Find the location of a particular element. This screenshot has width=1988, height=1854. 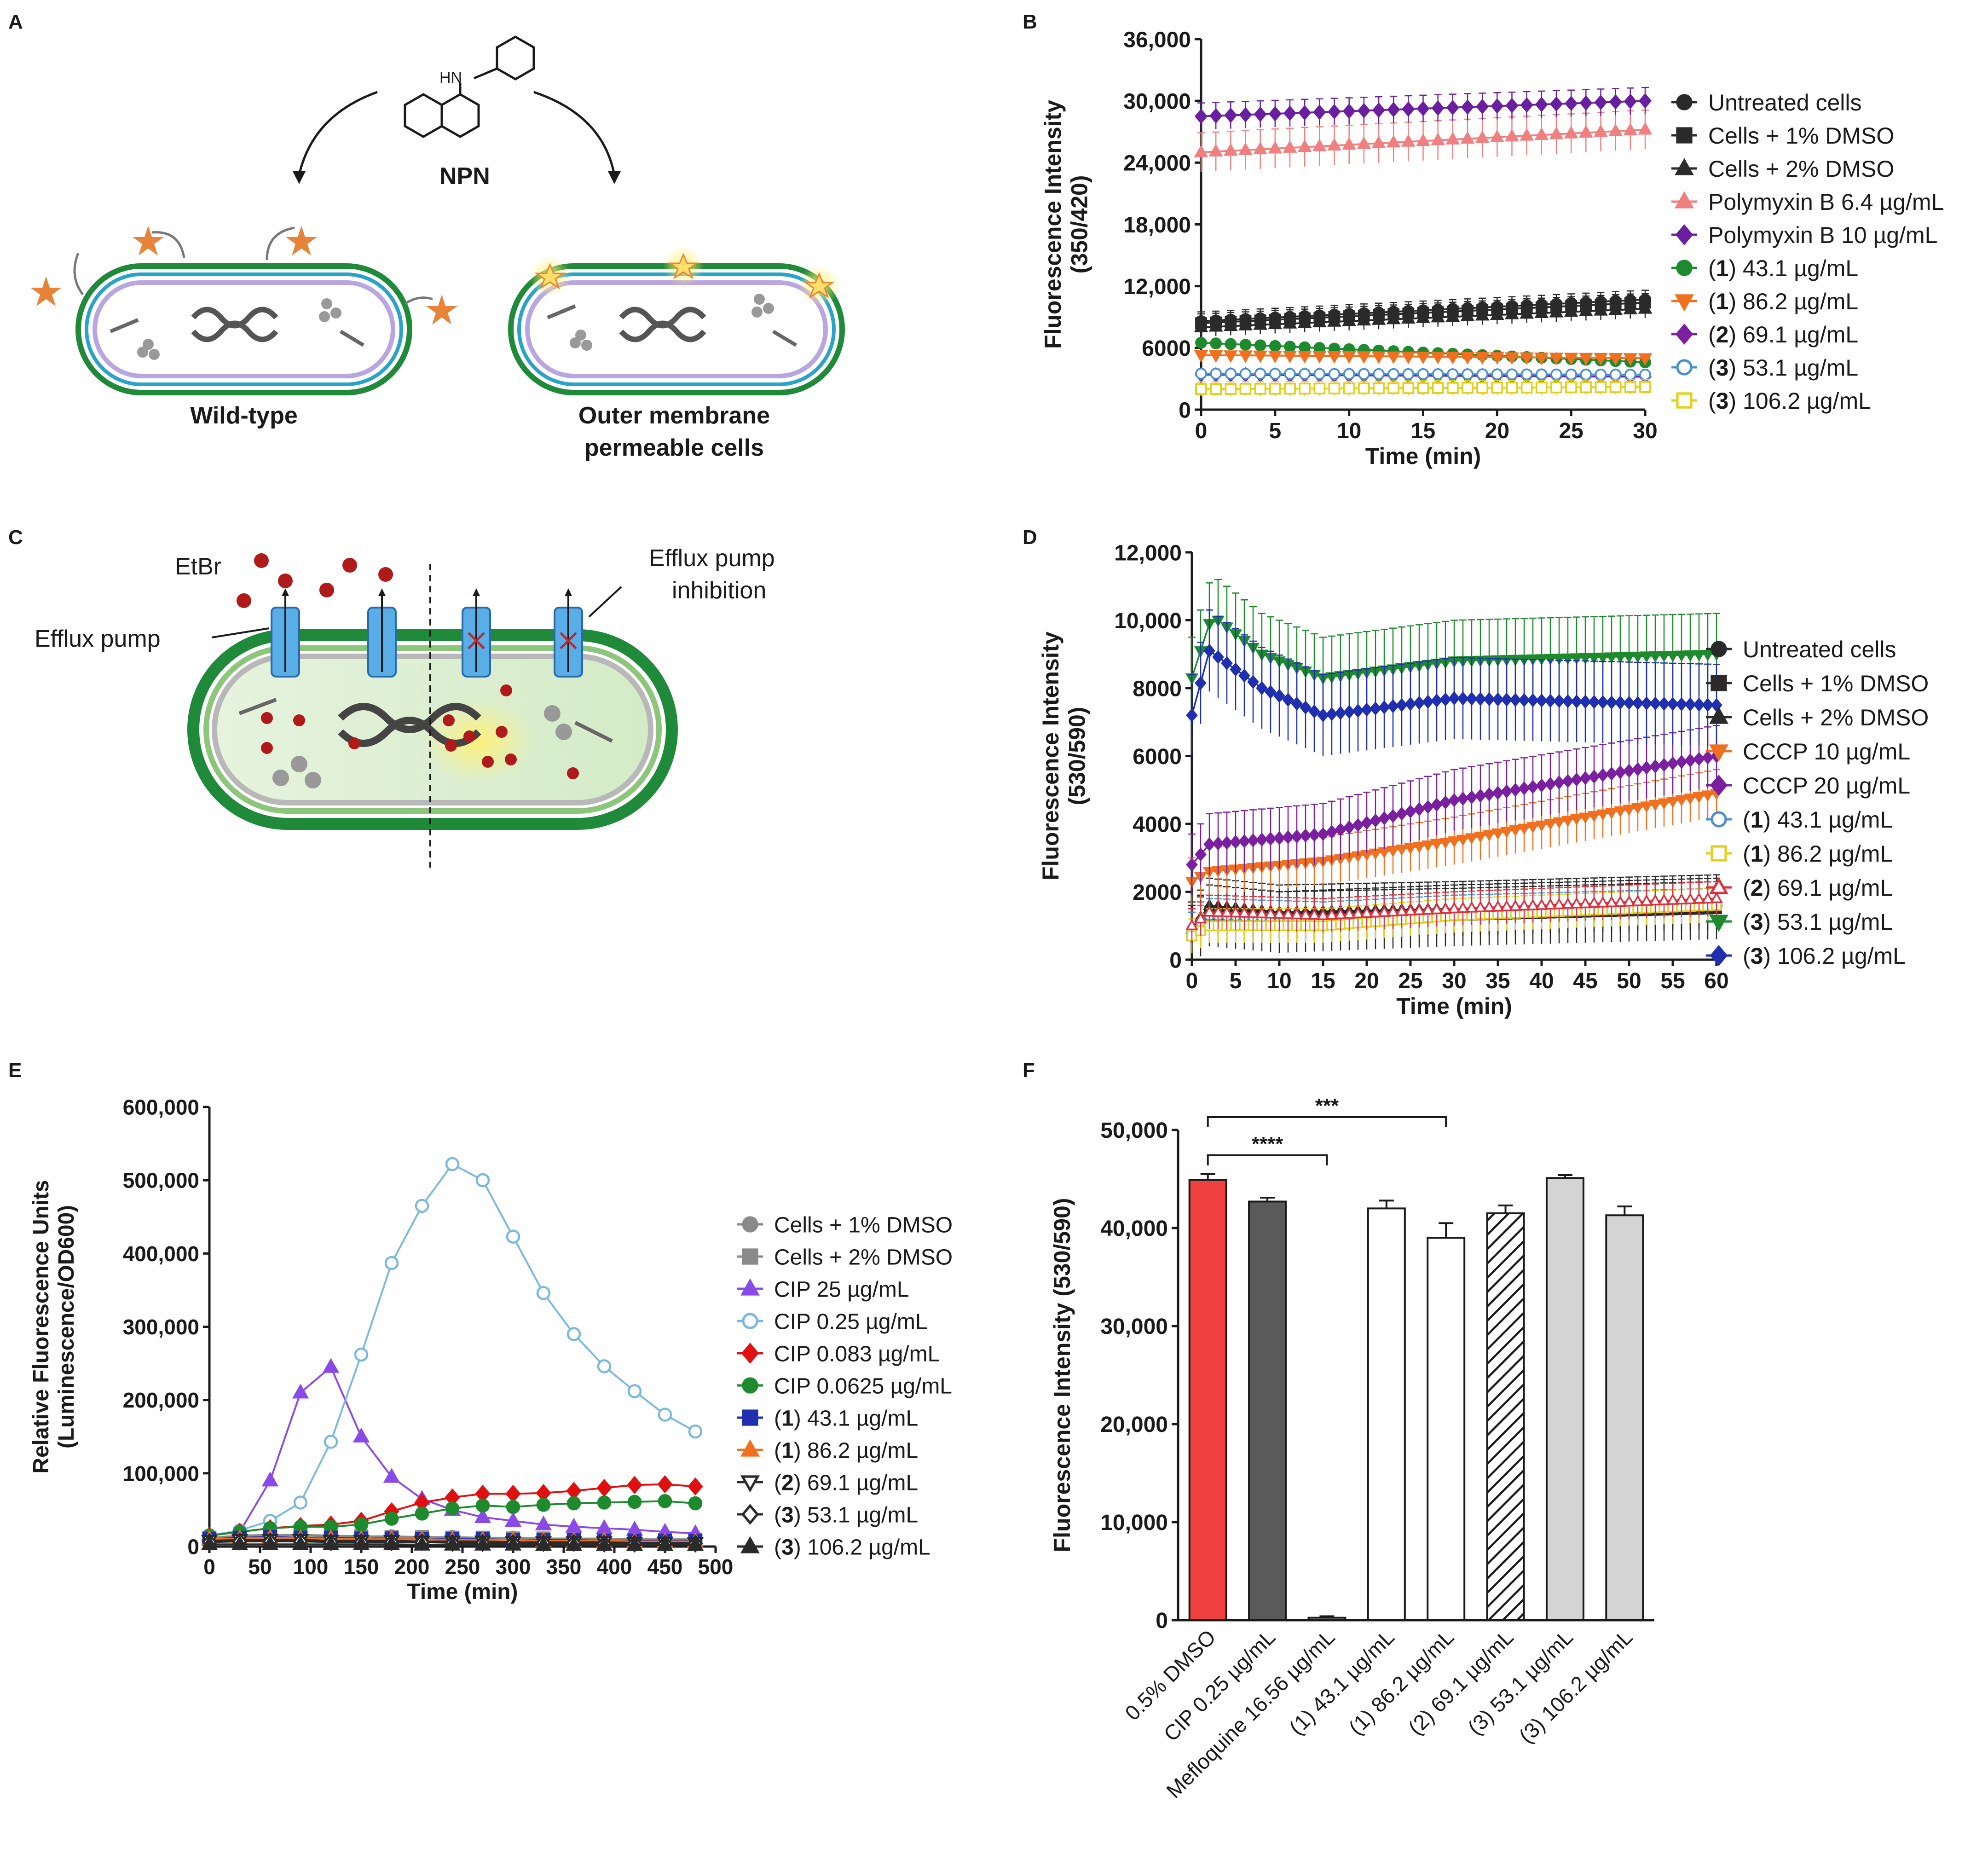

x-tick-label: 0 is located at coordinates (209, 1567).